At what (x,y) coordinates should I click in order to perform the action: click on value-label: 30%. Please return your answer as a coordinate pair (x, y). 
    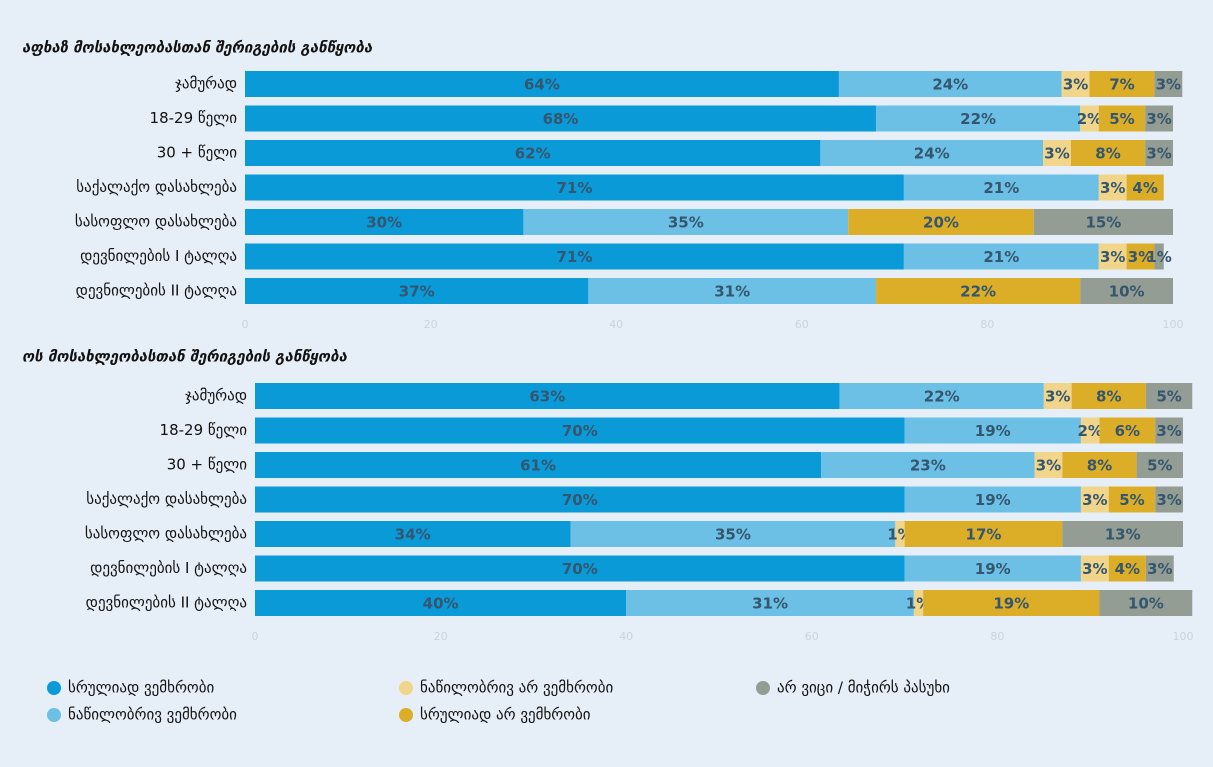
    Looking at the image, I should click on (384, 223).